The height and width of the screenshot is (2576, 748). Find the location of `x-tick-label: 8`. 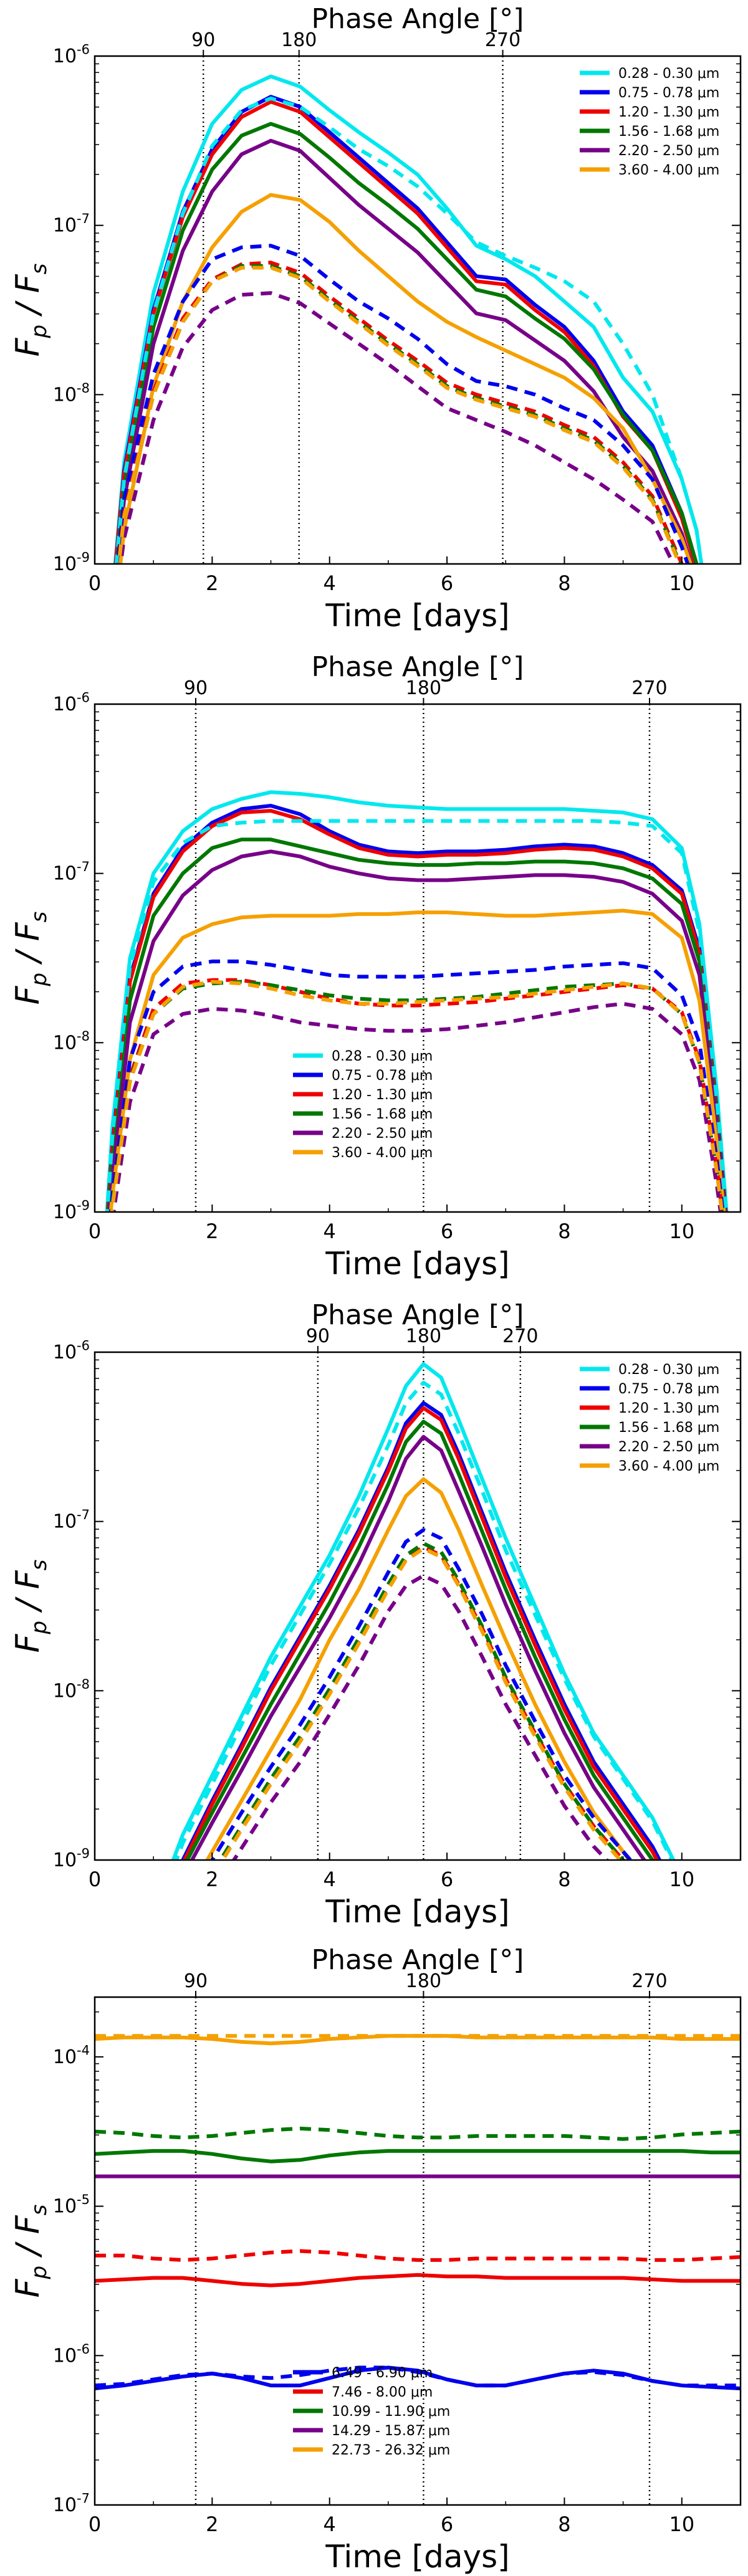

x-tick-label: 8 is located at coordinates (564, 583).